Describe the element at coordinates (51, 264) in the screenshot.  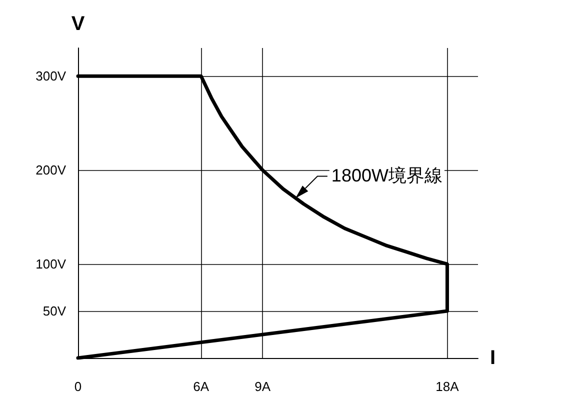
I see `y-tick-label: 100V` at that location.